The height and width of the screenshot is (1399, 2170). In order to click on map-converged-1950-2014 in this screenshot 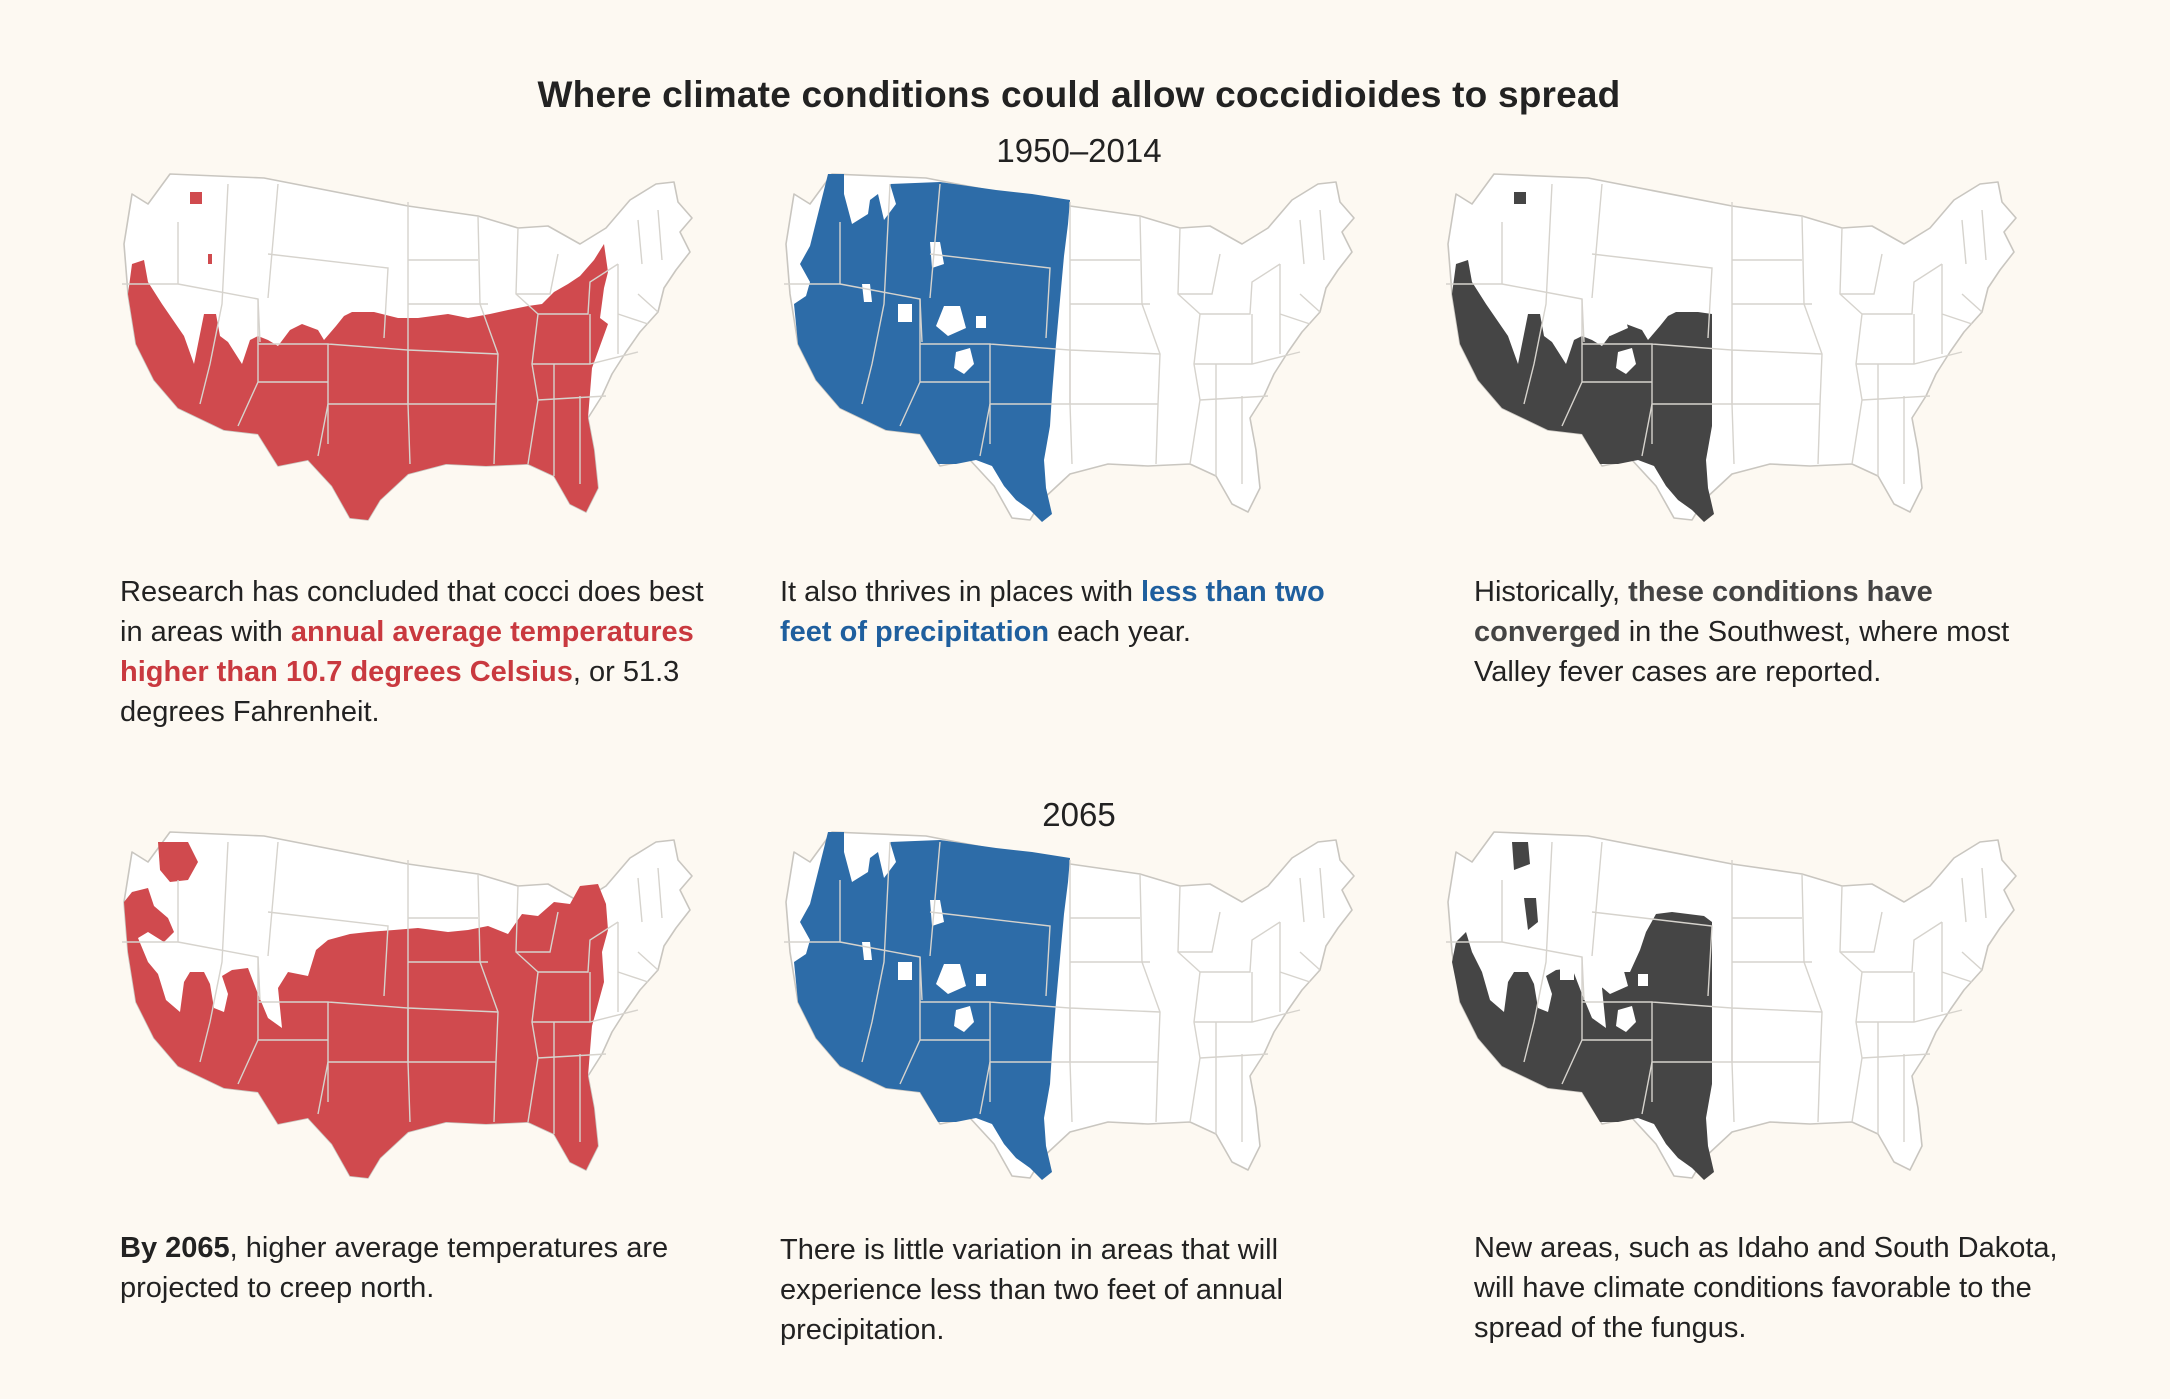, I will do `click(1742, 354)`.